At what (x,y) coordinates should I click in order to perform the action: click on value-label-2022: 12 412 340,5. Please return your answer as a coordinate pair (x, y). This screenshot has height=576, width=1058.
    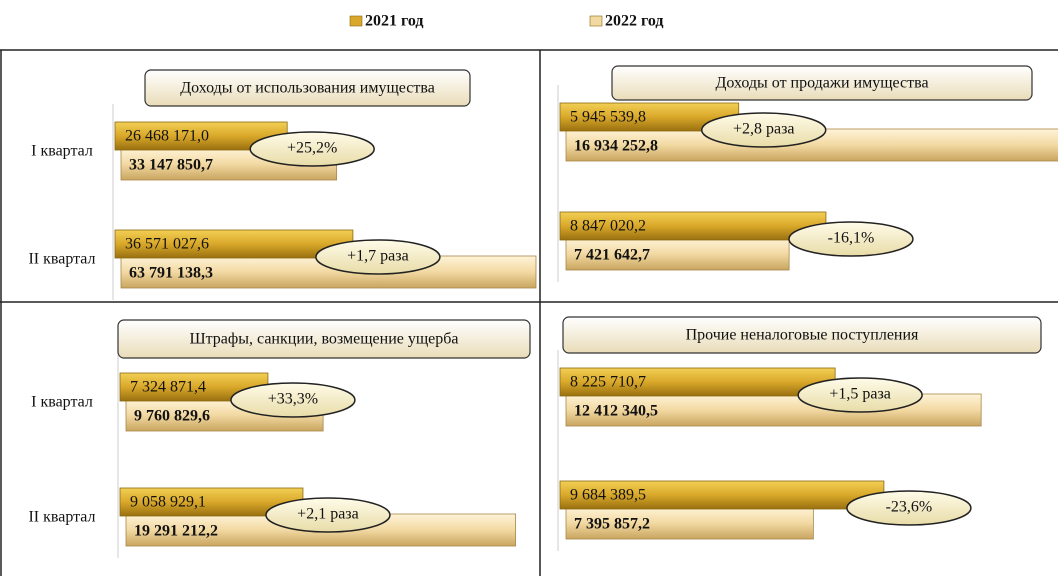
    Looking at the image, I should click on (616, 411).